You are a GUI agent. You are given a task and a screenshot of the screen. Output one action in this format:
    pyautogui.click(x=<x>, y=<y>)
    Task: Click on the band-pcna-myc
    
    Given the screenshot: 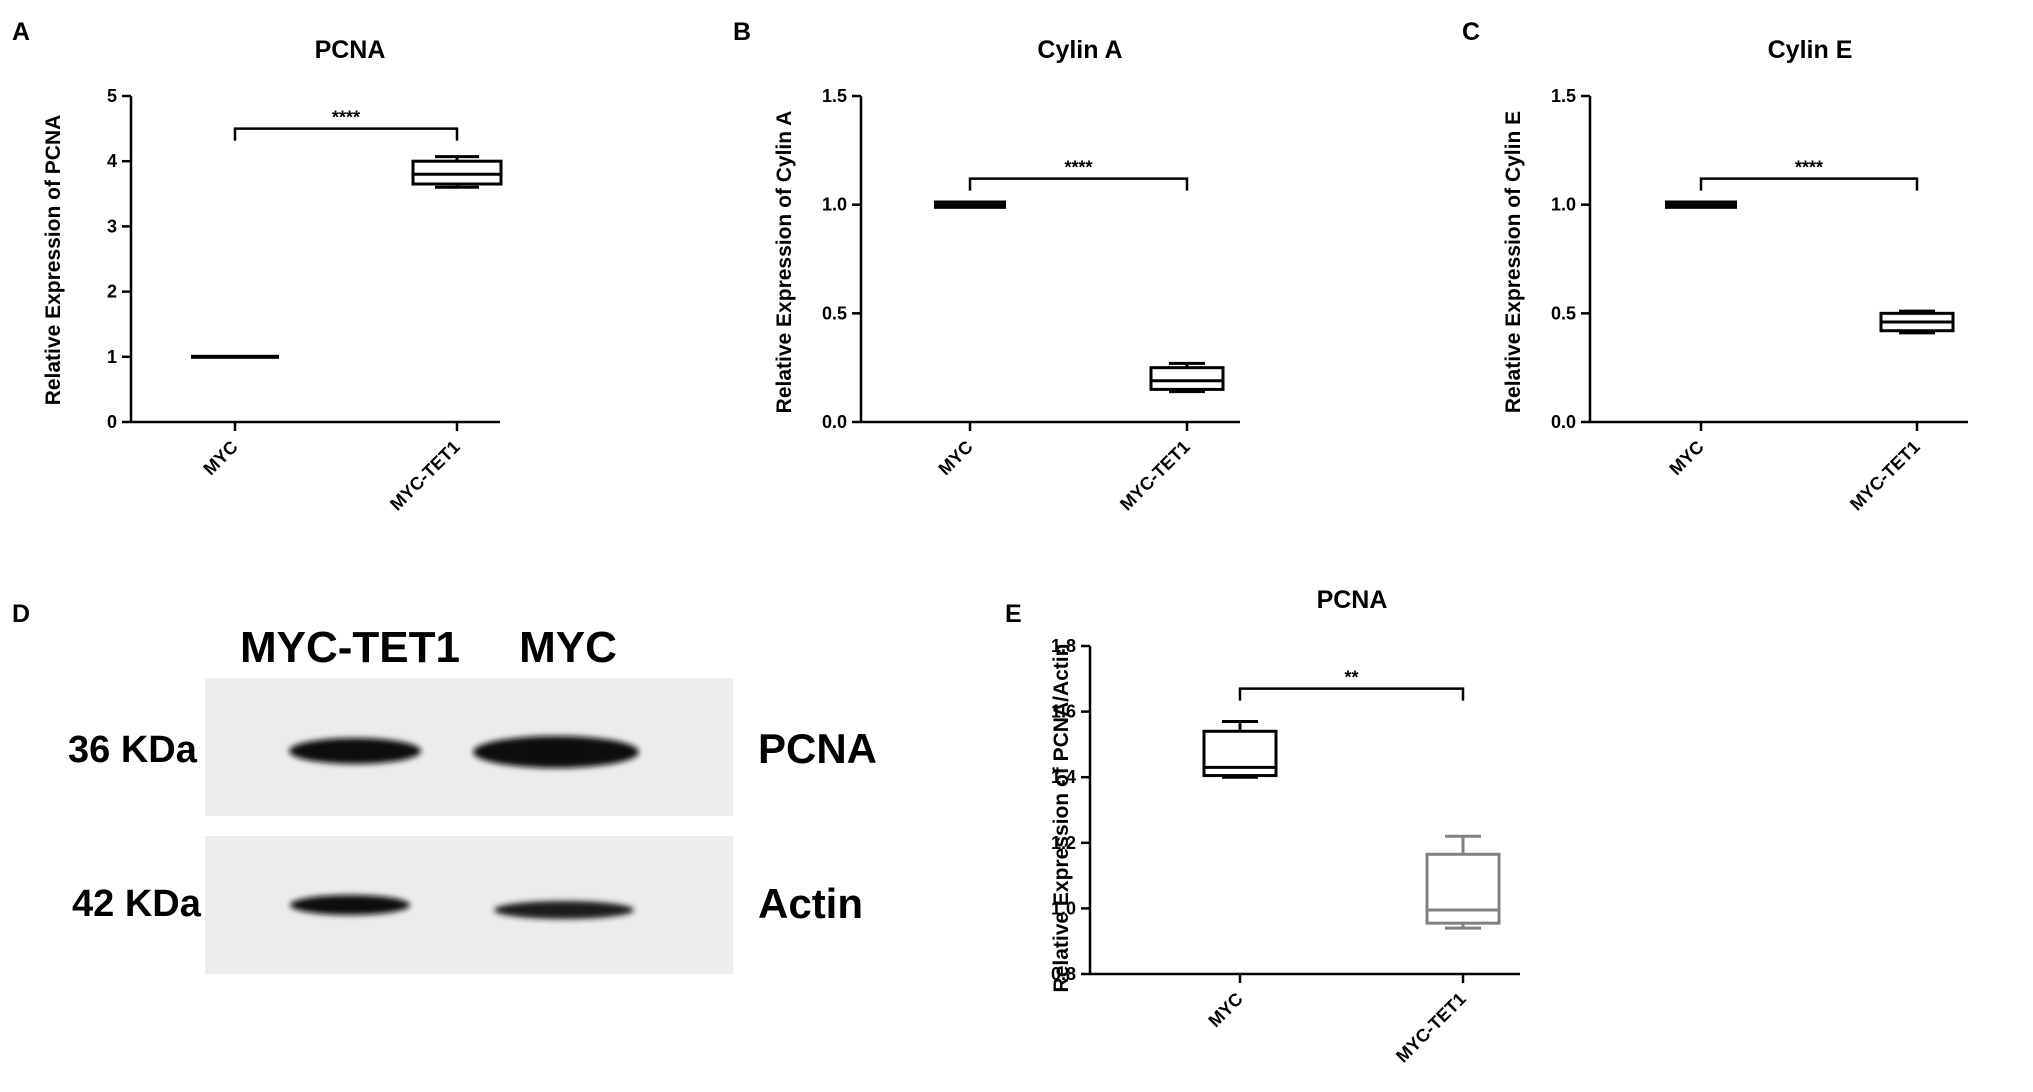 What is the action you would take?
    pyautogui.click(x=556, y=752)
    